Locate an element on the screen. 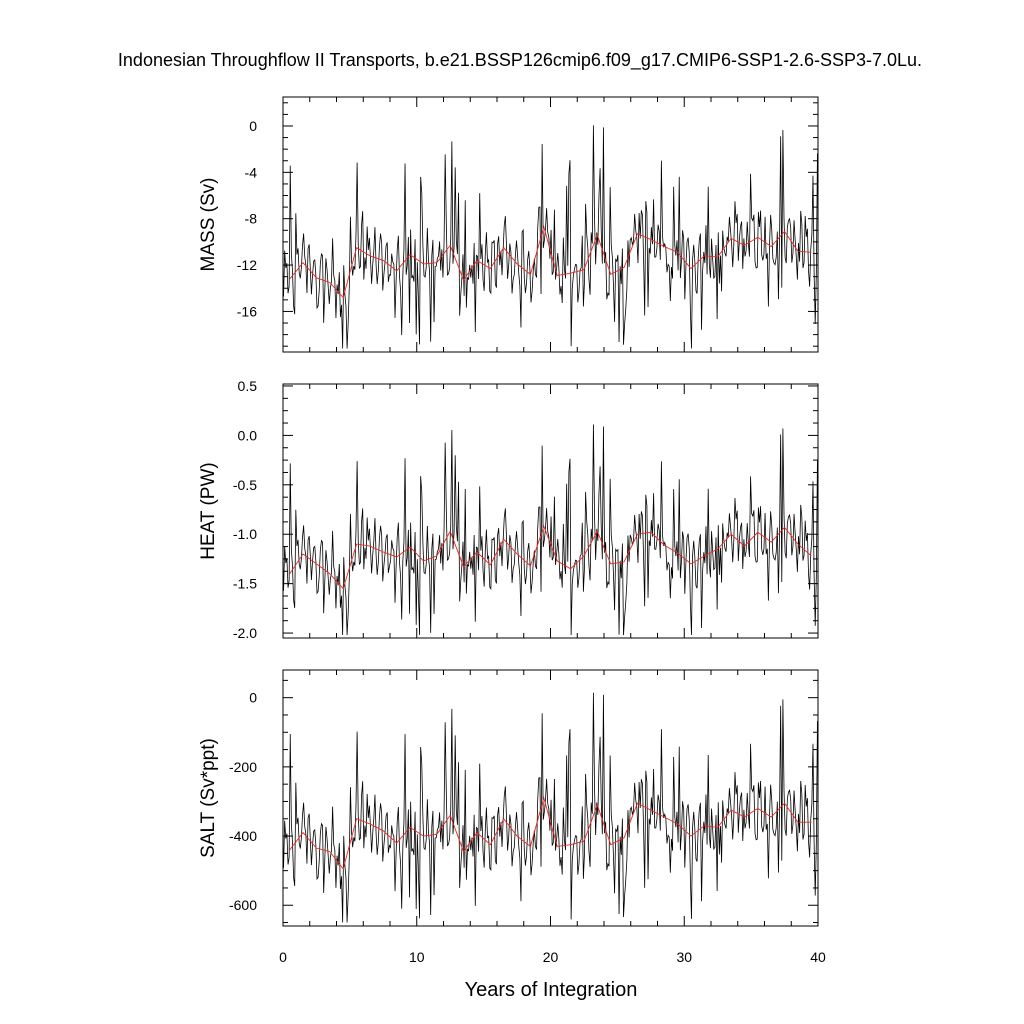  heat-monthly-series-line is located at coordinates (550, 530).